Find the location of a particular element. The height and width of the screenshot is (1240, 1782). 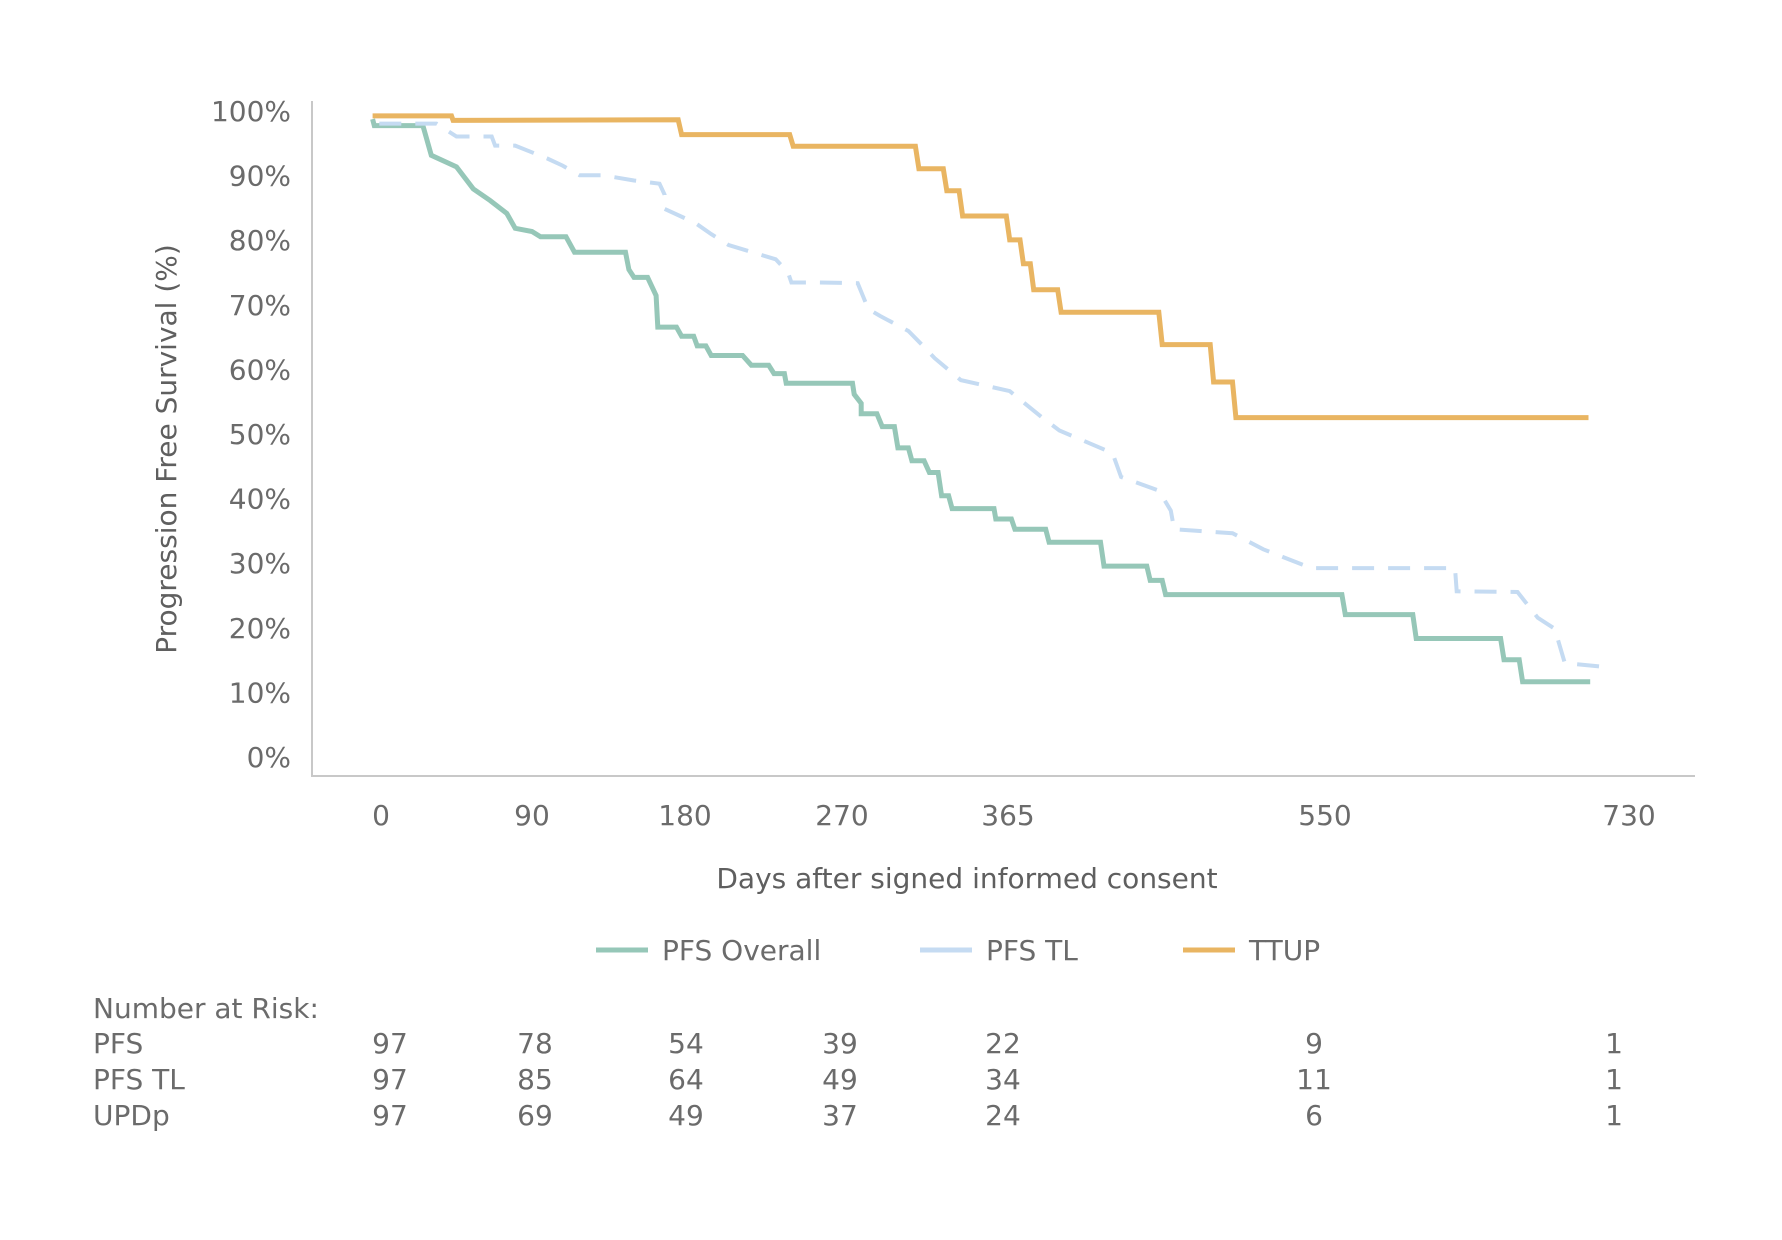

y-tick-label: 30% is located at coordinates (260, 563).